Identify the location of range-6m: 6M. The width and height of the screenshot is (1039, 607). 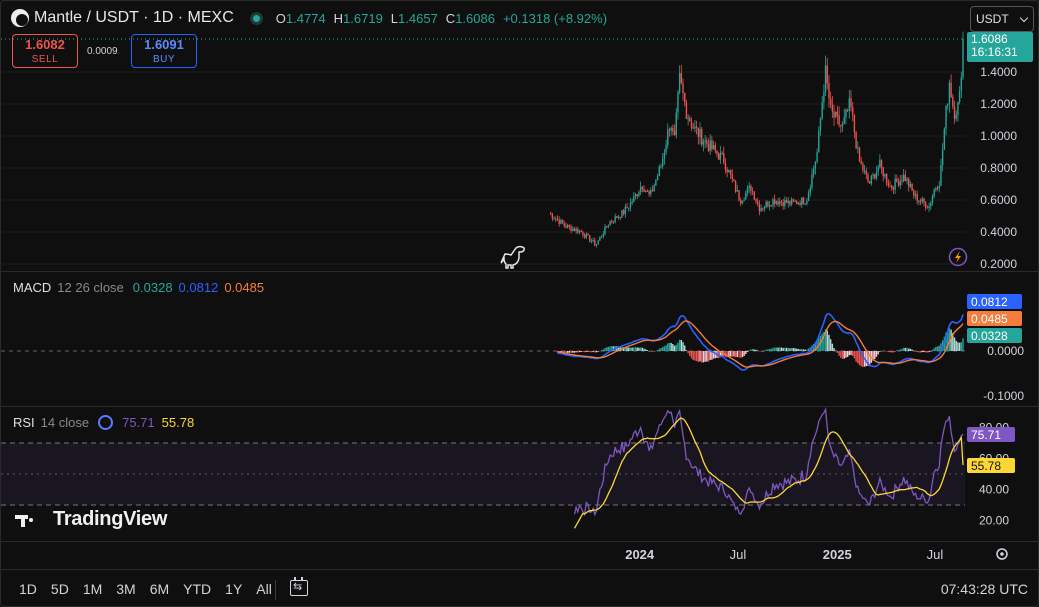
(159, 589).